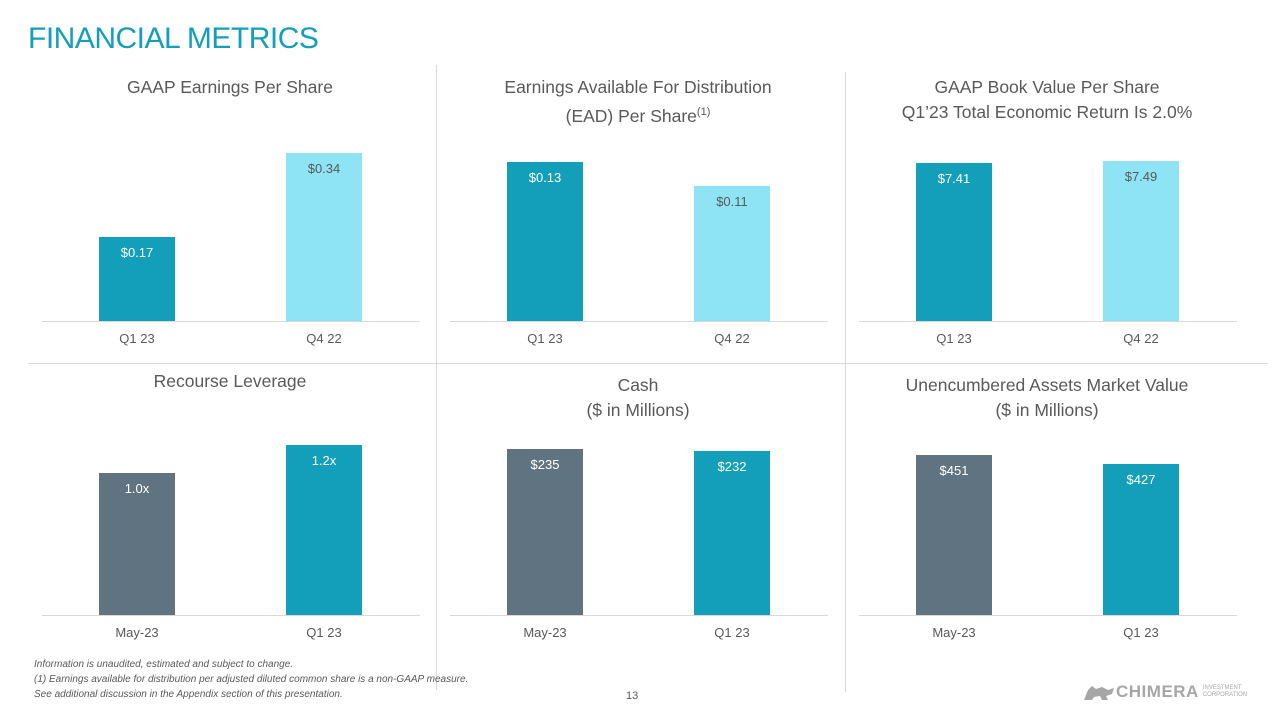  Describe the element at coordinates (1225, 695) in the screenshot. I see `logo-line2: CORPORATION` at that location.